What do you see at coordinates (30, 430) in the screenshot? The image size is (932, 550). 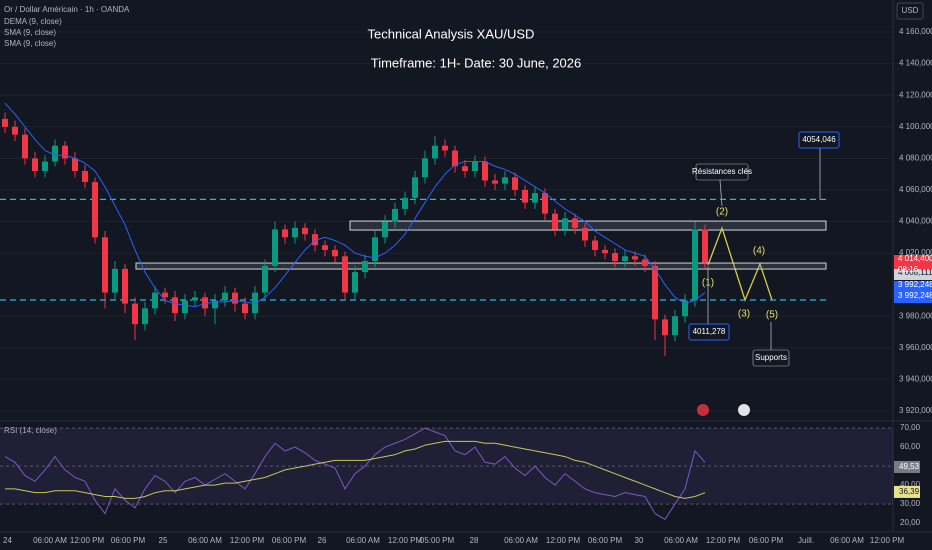 I see `rsi-title: RSI (14, close)` at bounding box center [30, 430].